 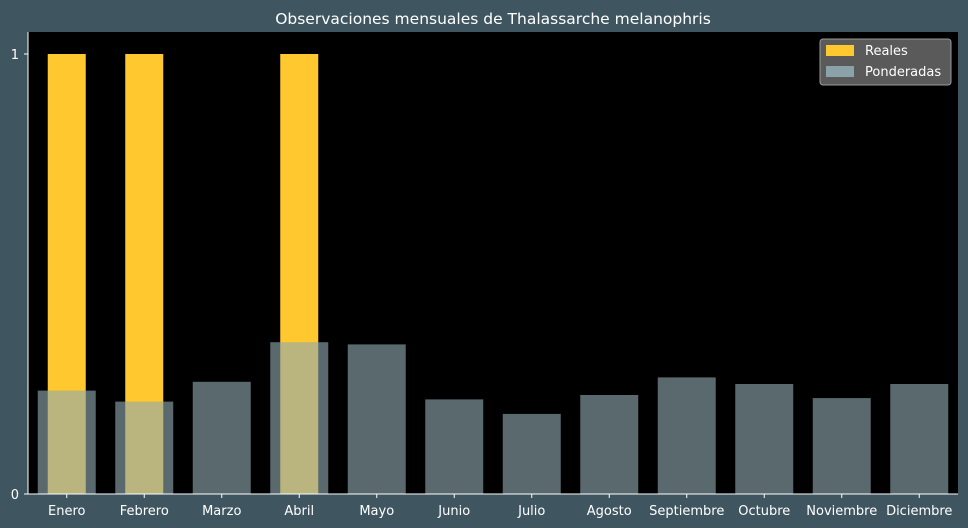 What do you see at coordinates (840, 71) in the screenshot?
I see `legend-swatch-ponderadas` at bounding box center [840, 71].